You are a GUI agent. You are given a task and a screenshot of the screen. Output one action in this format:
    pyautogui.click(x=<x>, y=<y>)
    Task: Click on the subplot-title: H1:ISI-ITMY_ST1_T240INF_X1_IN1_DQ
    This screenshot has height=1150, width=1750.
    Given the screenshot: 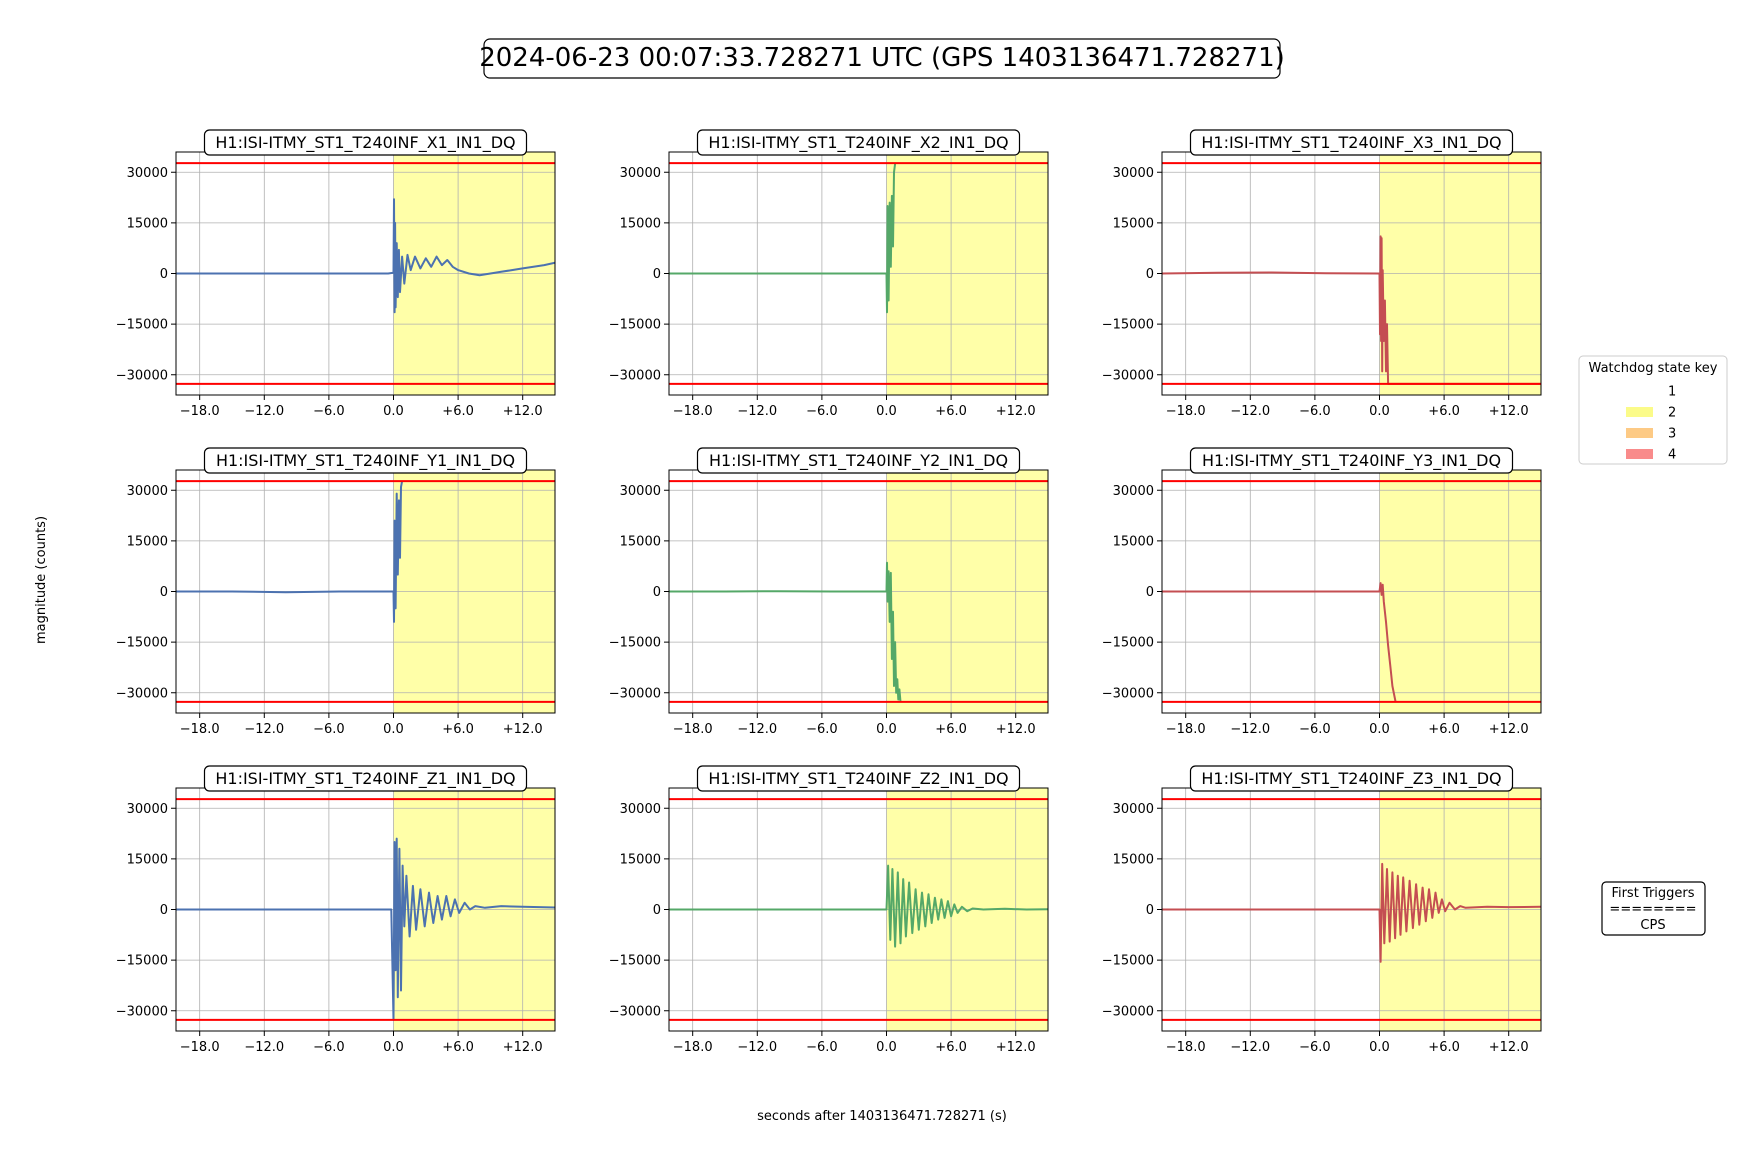 What is the action you would take?
    pyautogui.click(x=365, y=143)
    